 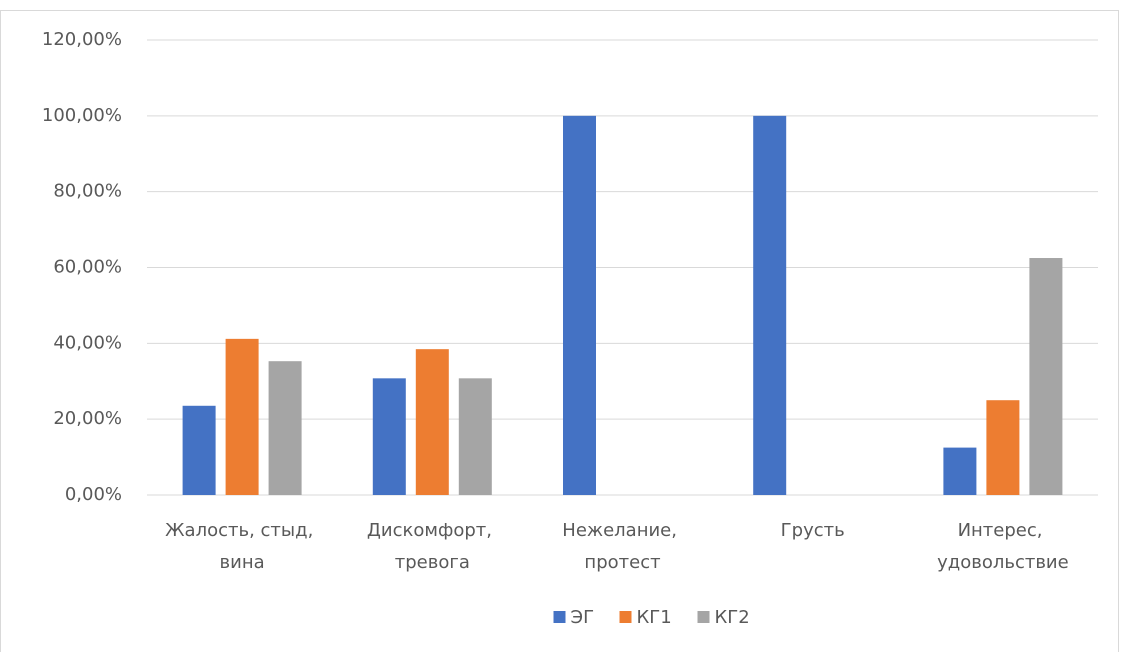 I want to click on y-tick-label: 0,00%, so click(x=93, y=494).